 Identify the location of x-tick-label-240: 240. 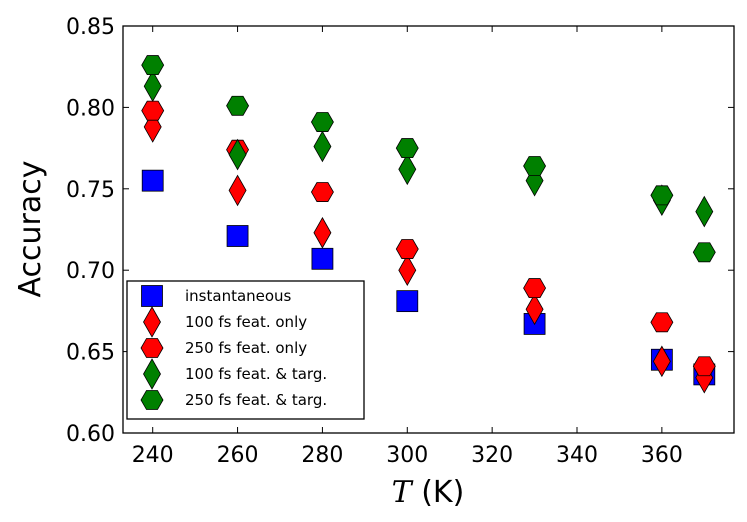
(153, 455).